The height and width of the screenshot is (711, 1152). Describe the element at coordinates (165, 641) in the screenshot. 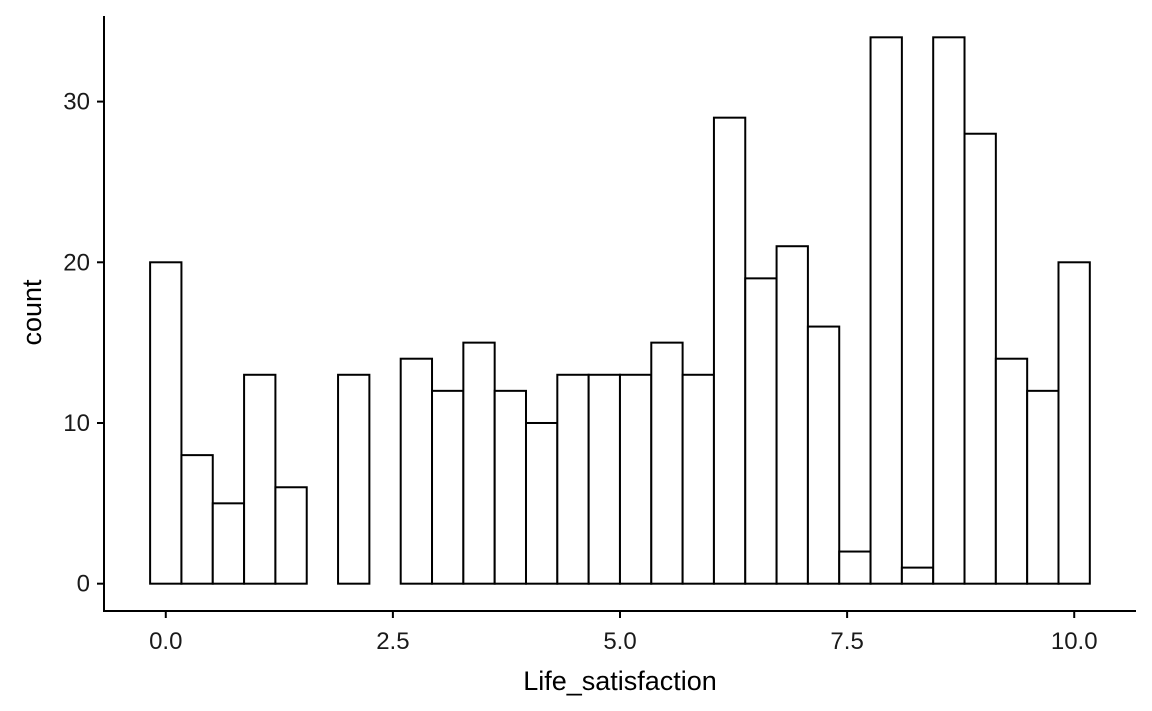

I see `x-tick-label: 0.0` at that location.